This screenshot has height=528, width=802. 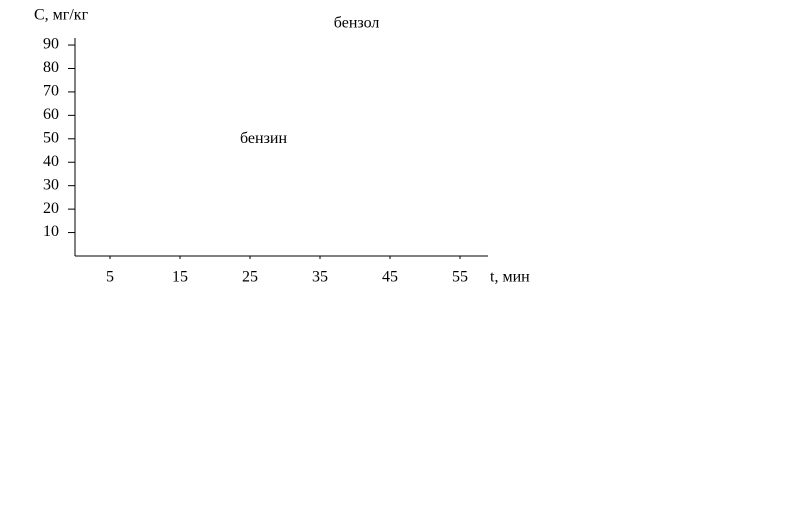 I want to click on y-tick-label: 90, so click(x=51, y=44).